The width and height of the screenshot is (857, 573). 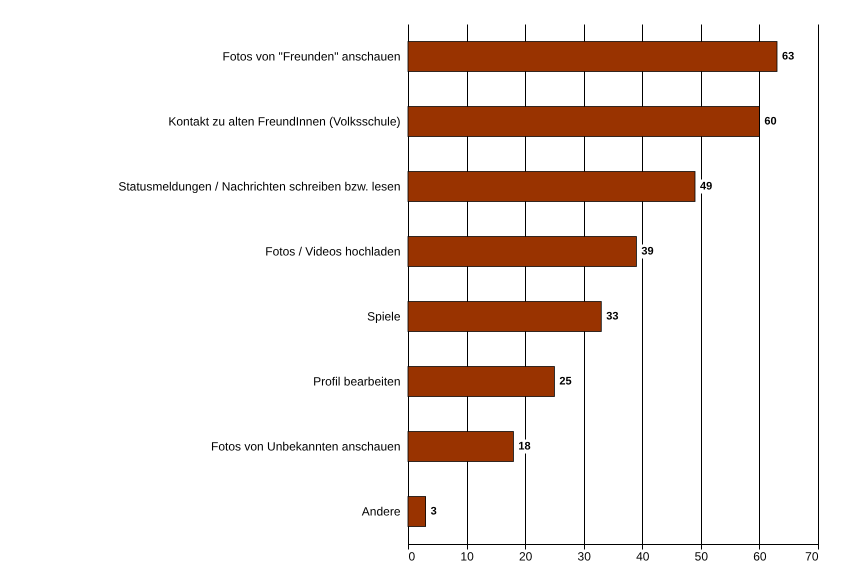 What do you see at coordinates (585, 557) in the screenshot?
I see `x-tick-label: 30` at bounding box center [585, 557].